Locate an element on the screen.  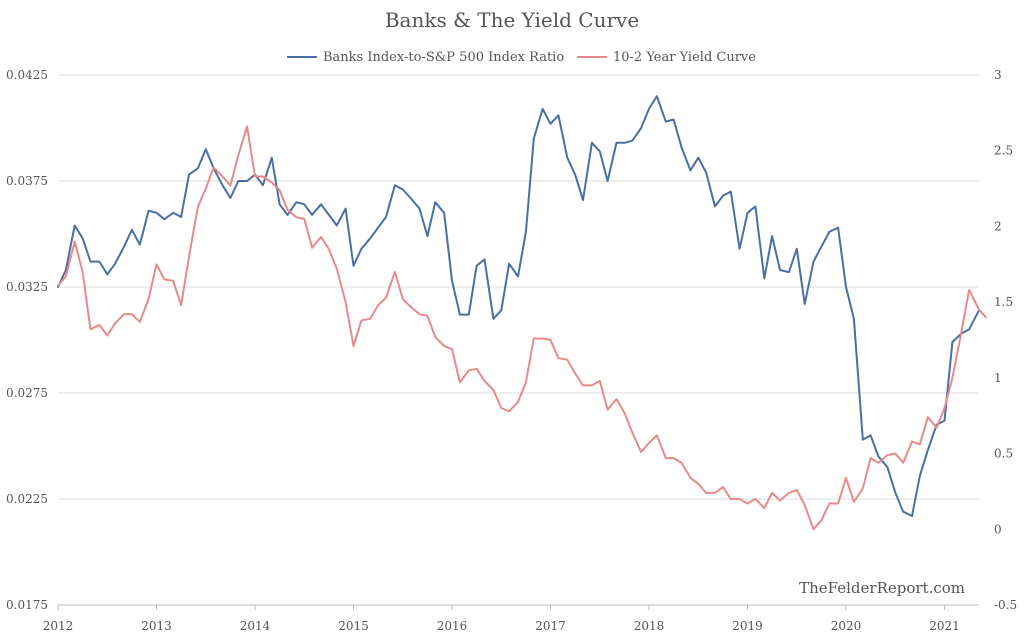
x-tick-label: 2019 is located at coordinates (747, 626).